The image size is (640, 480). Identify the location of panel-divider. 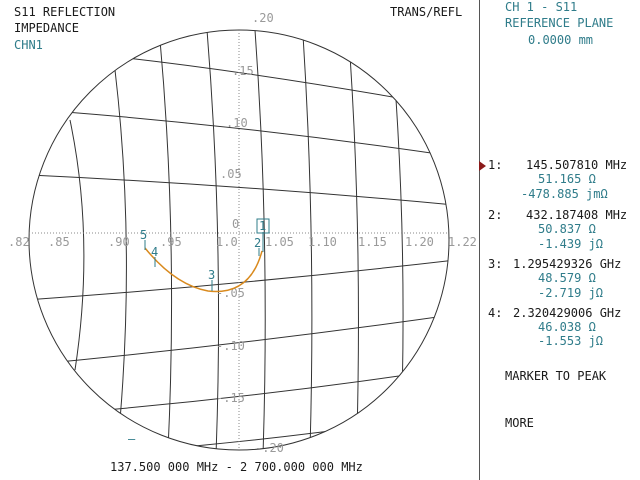
(479, 240).